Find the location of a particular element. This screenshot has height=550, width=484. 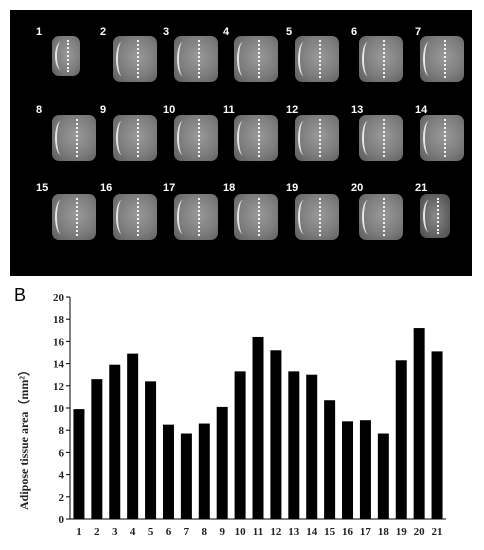

y-tick-label: 20 is located at coordinates (59, 298).